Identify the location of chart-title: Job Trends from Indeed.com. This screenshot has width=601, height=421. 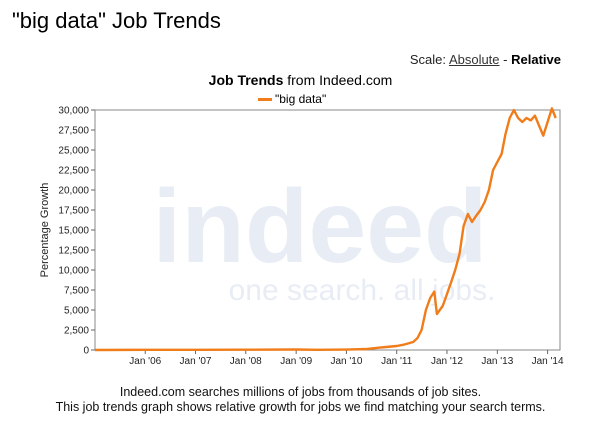
(300, 80).